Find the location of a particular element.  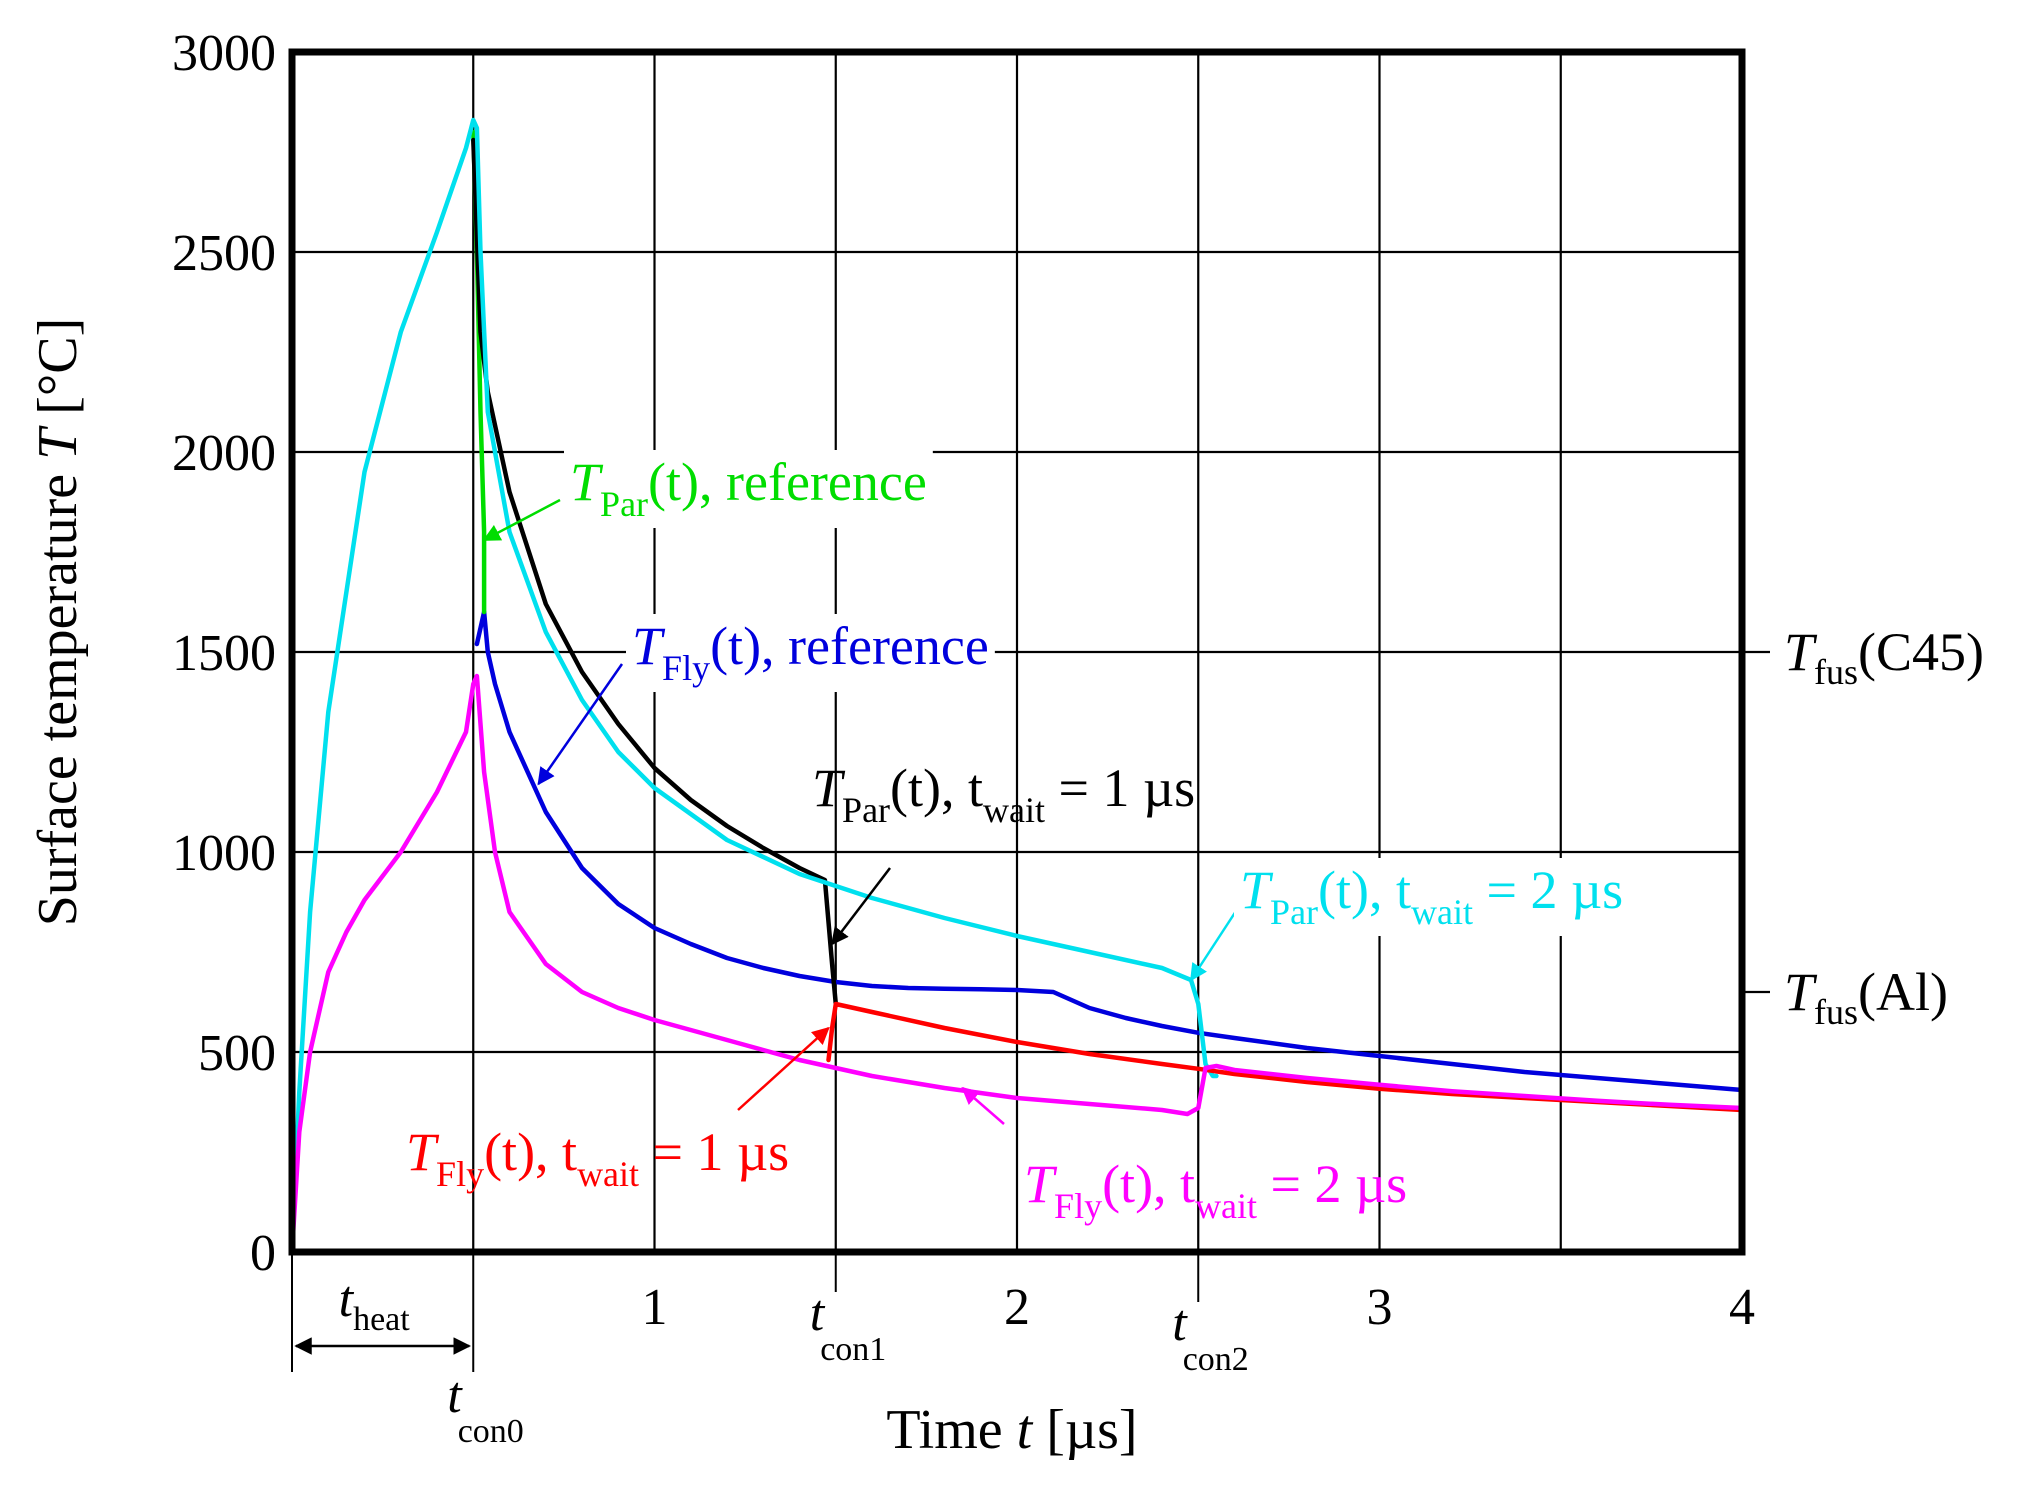

annotation-label: TFly(t), reference is located at coordinates (810, 652).